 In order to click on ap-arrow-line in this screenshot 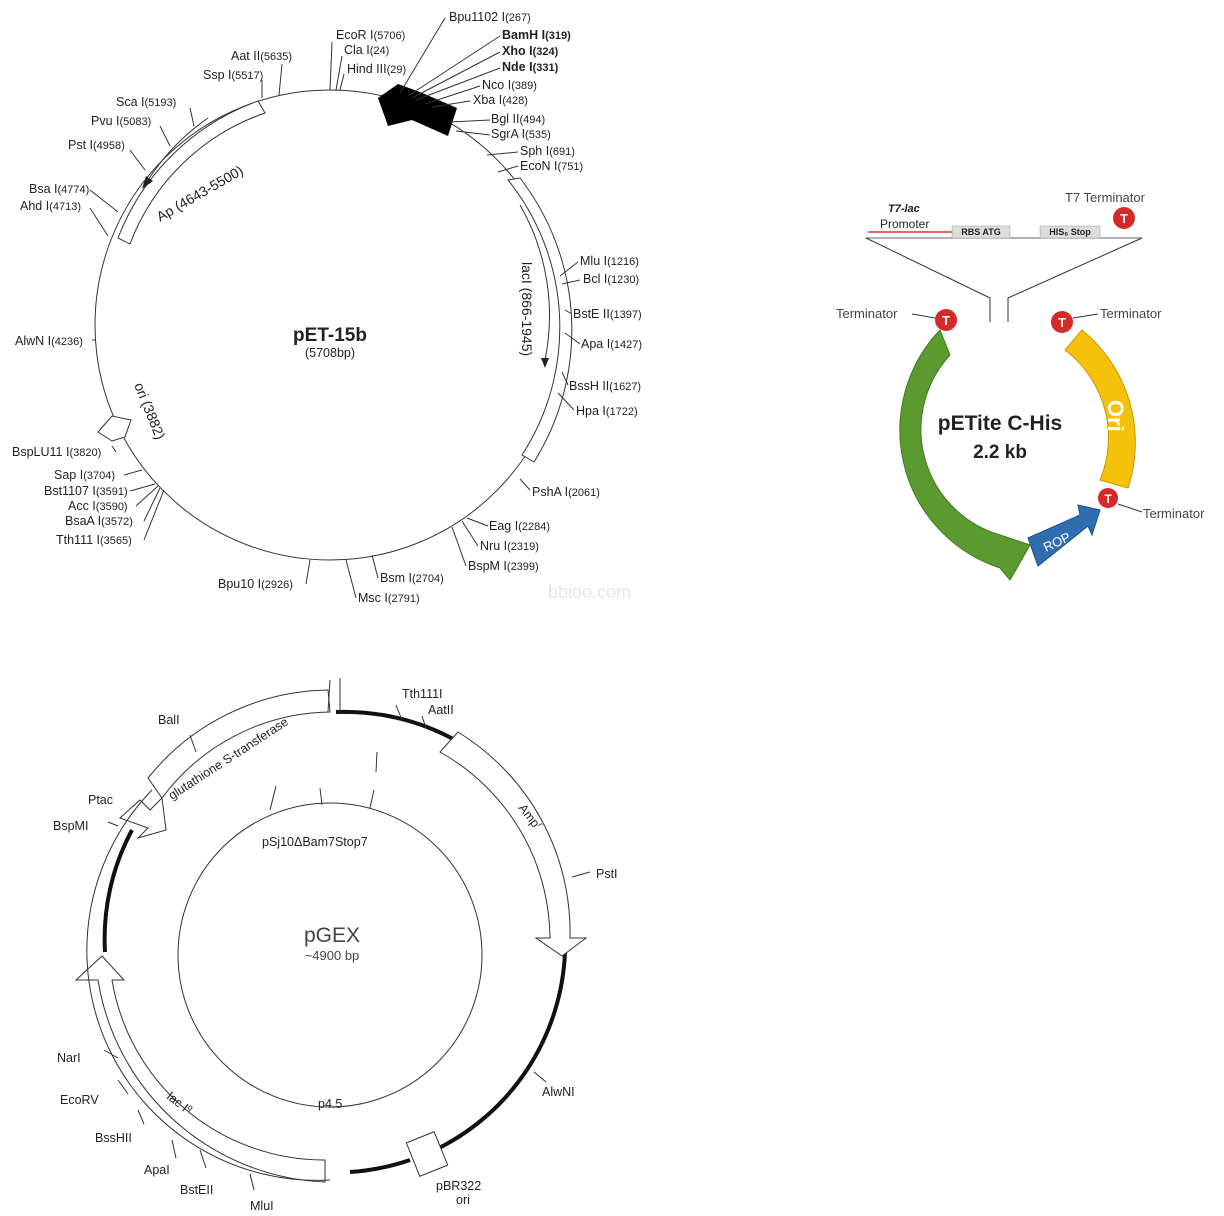, I will do `click(178, 149)`.